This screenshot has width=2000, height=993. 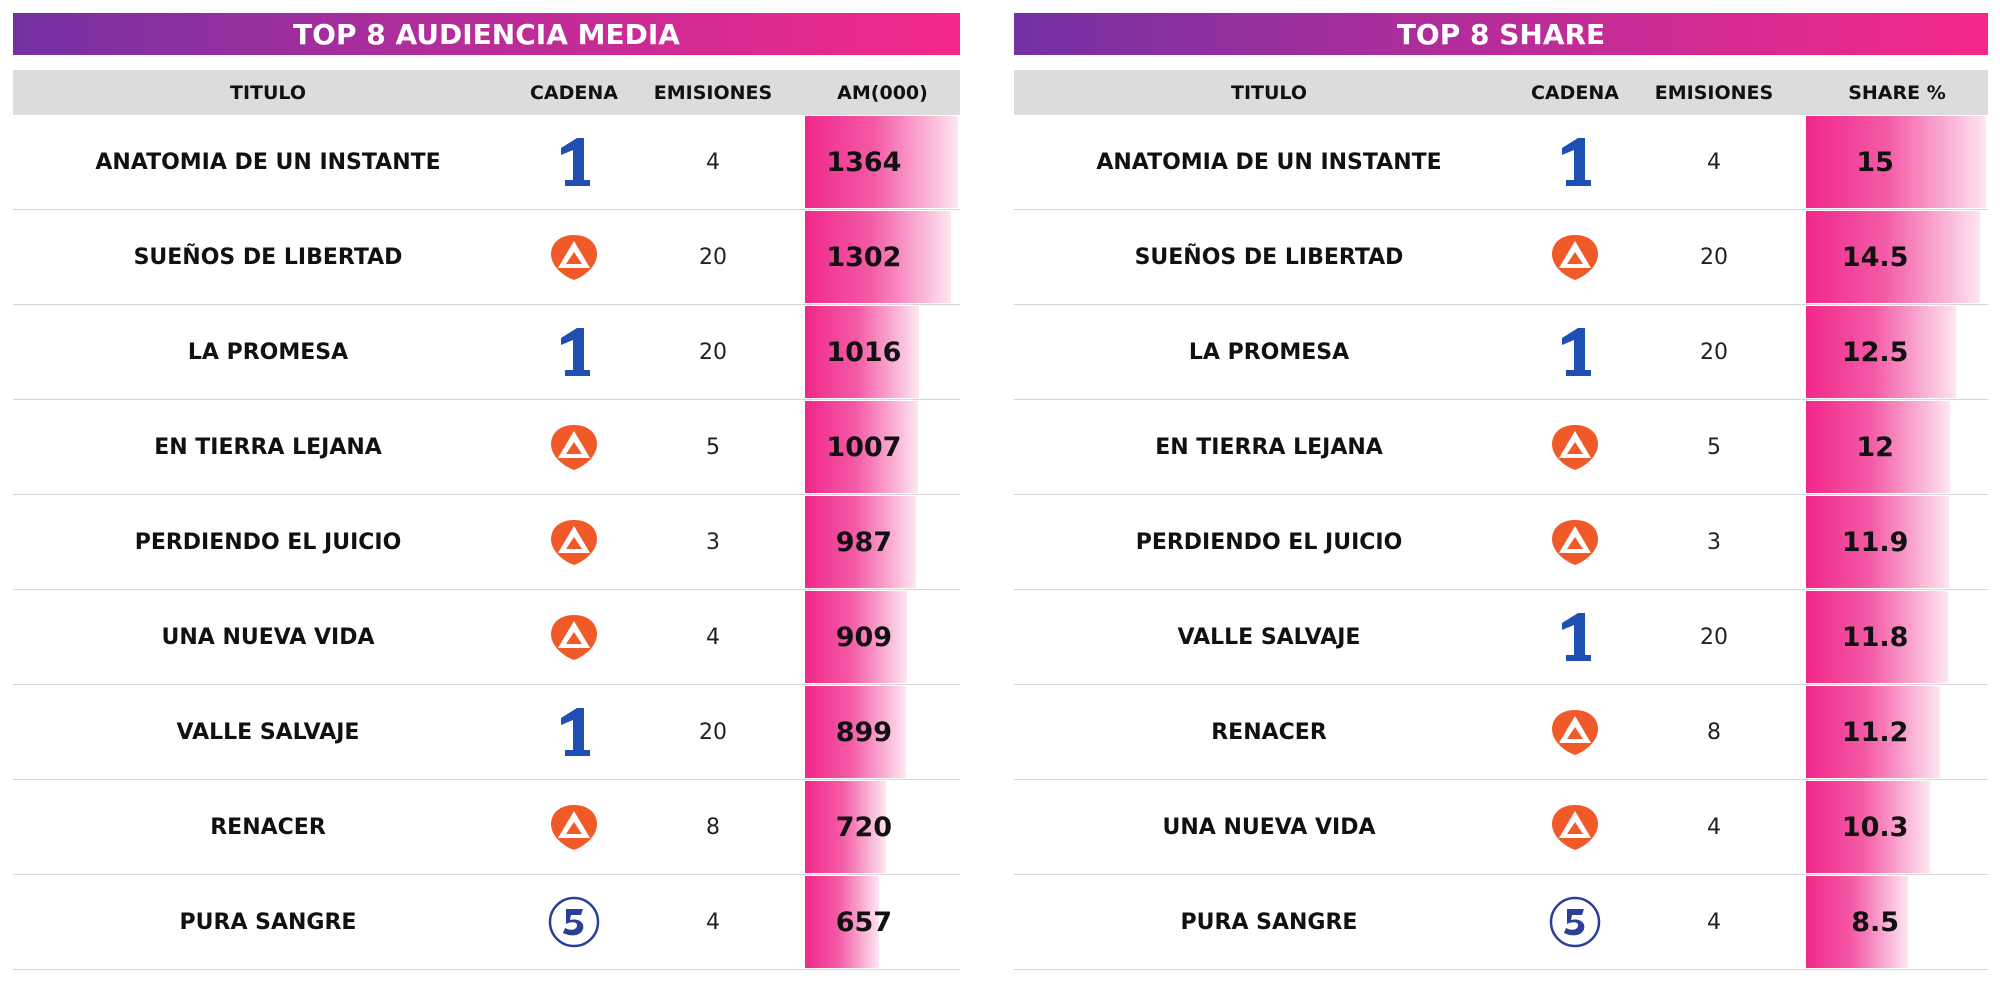 I want to click on value-label: 899, so click(x=864, y=732).